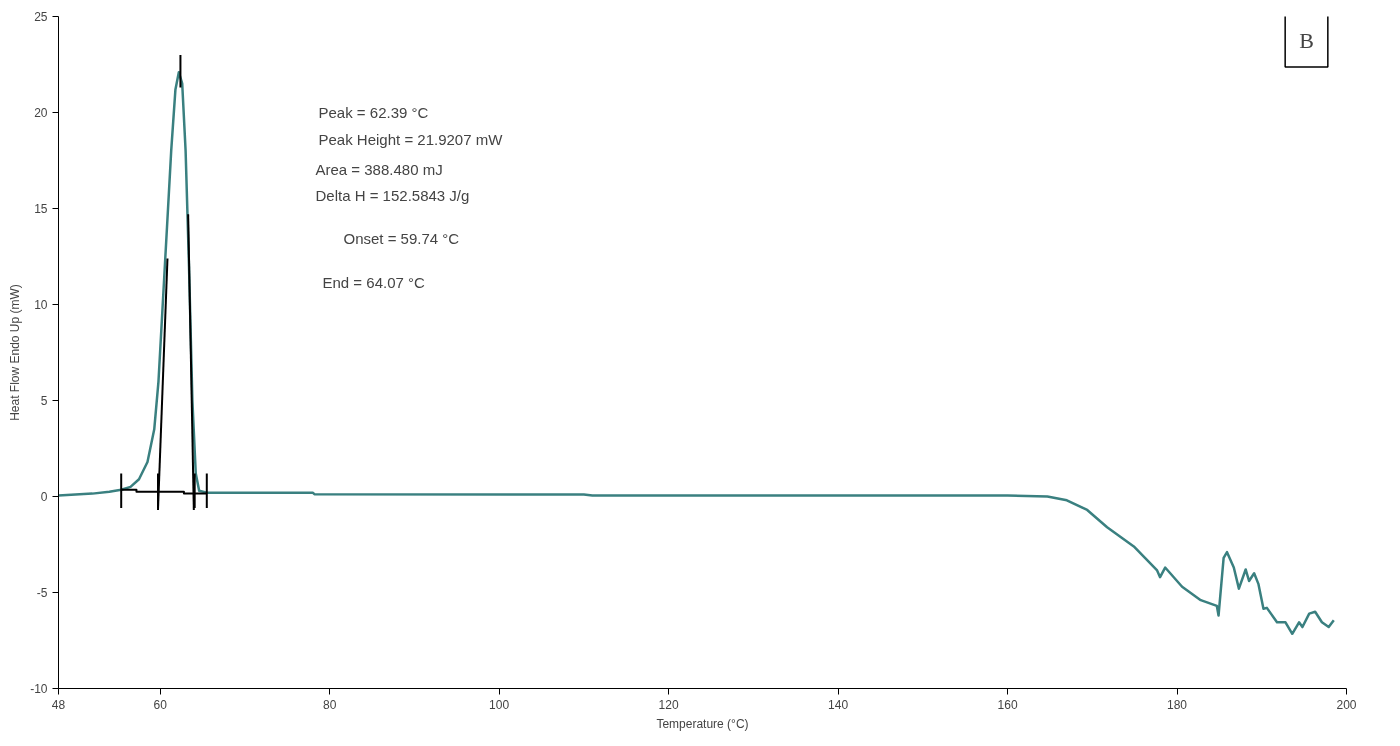 Image resolution: width=1400 pixels, height=746 pixels. I want to click on annotation: Delta H = 152.5843 J/g, so click(392, 195).